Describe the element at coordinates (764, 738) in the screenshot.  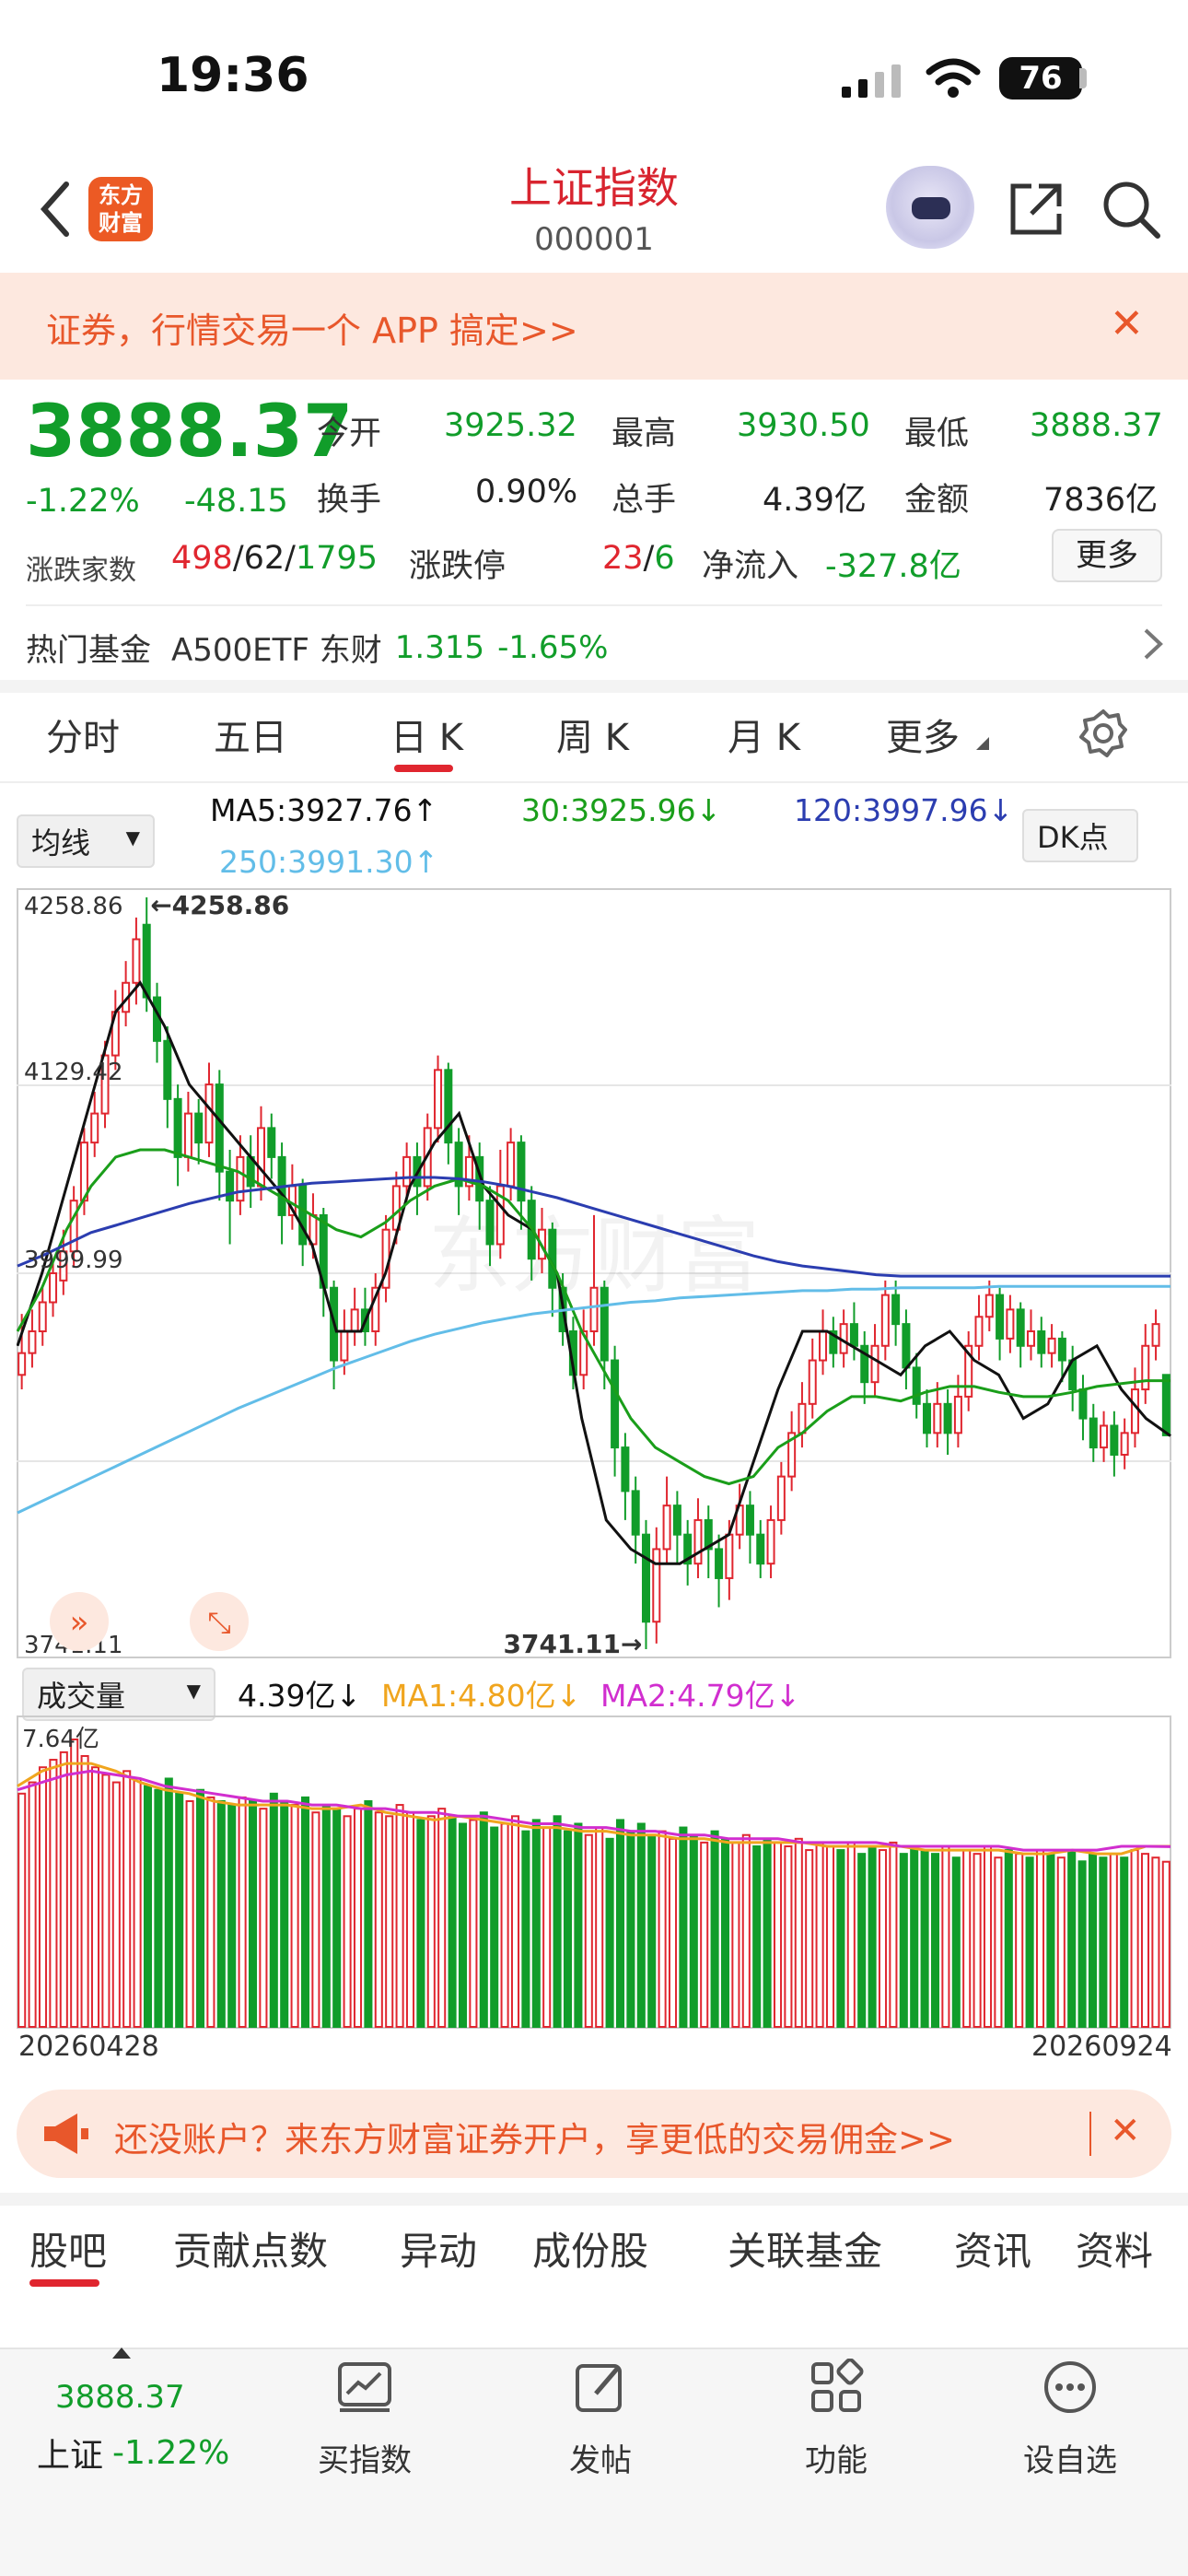
I see `tab-monthly-k: 月 K` at that location.